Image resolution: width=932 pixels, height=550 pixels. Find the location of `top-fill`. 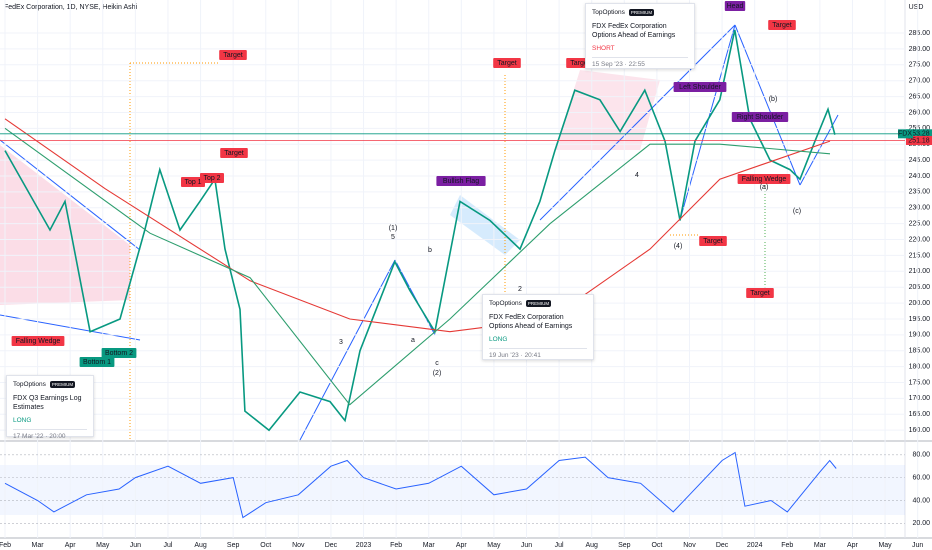

top-fill is located at coordinates (607, 110).